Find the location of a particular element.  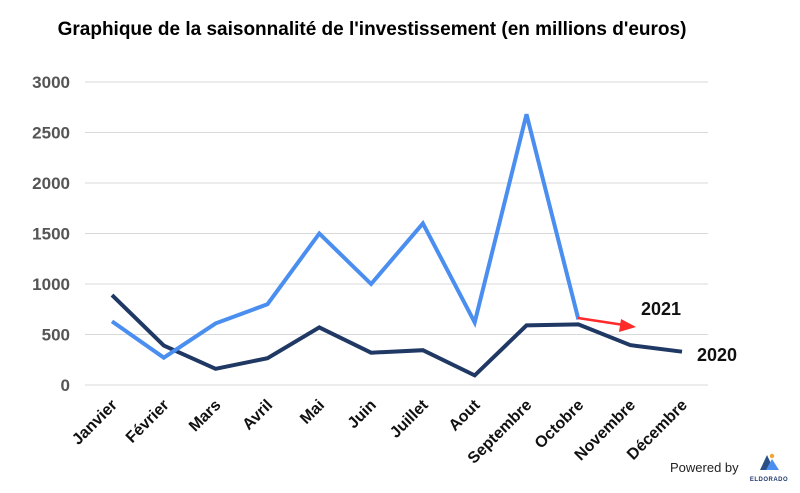

y-axis-ticks: 0 500 1000 1500 2000 2500 3000 is located at coordinates (51, 234).